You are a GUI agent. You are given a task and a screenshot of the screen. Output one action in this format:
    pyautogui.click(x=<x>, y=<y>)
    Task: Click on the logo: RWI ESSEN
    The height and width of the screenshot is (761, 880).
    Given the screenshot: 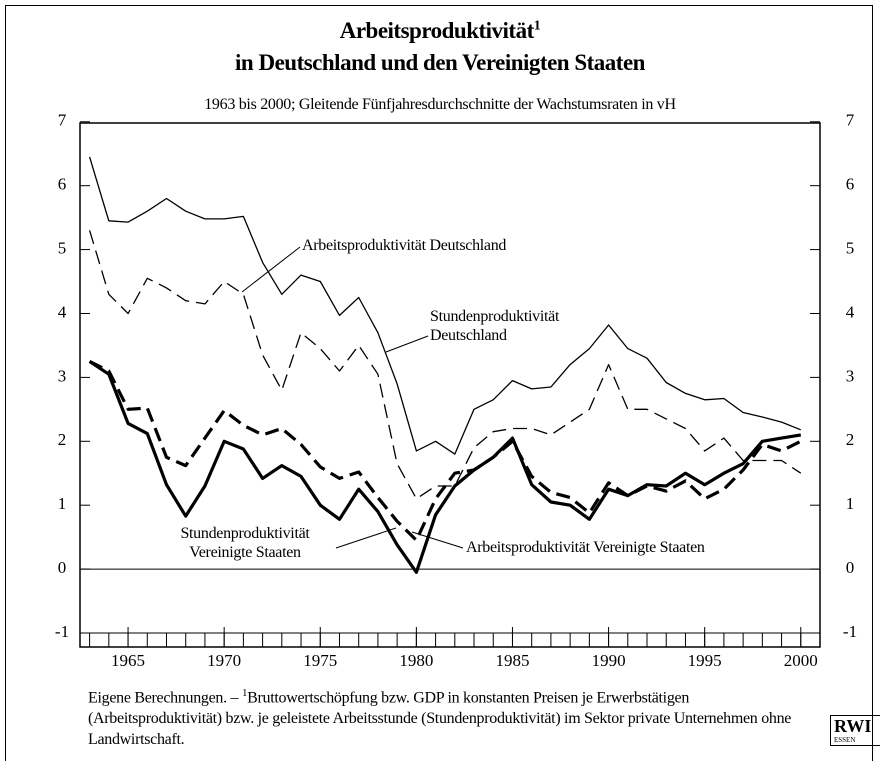 What is the action you would take?
    pyautogui.click(x=855, y=730)
    